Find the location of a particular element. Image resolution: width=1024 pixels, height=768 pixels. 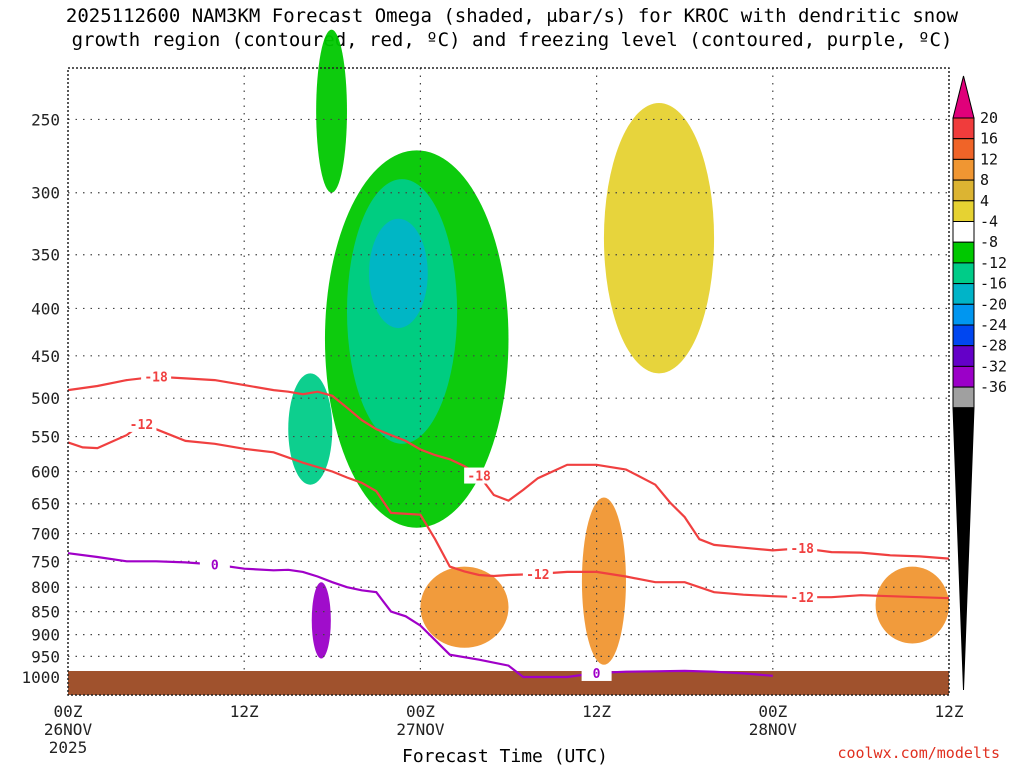

x-tick-0-0: 00Z is located at coordinates (68, 711).